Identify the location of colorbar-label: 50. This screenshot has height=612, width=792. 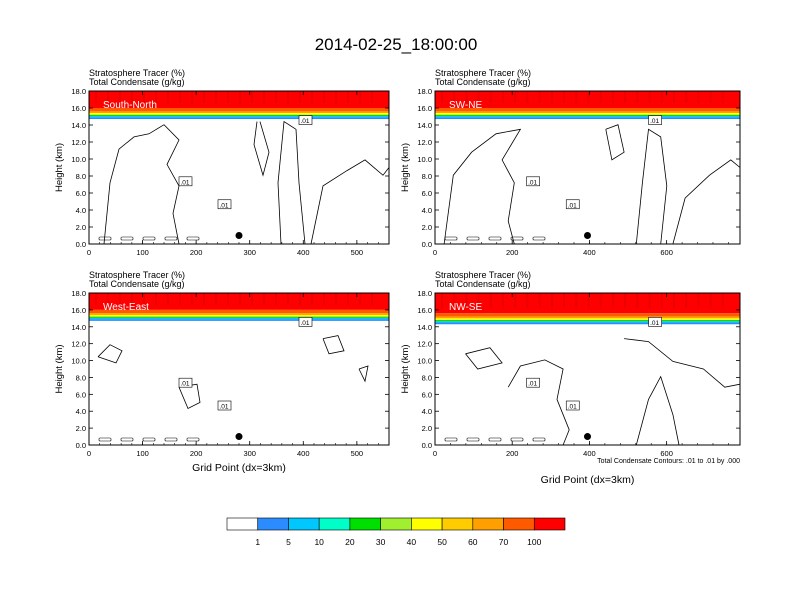
(442, 542).